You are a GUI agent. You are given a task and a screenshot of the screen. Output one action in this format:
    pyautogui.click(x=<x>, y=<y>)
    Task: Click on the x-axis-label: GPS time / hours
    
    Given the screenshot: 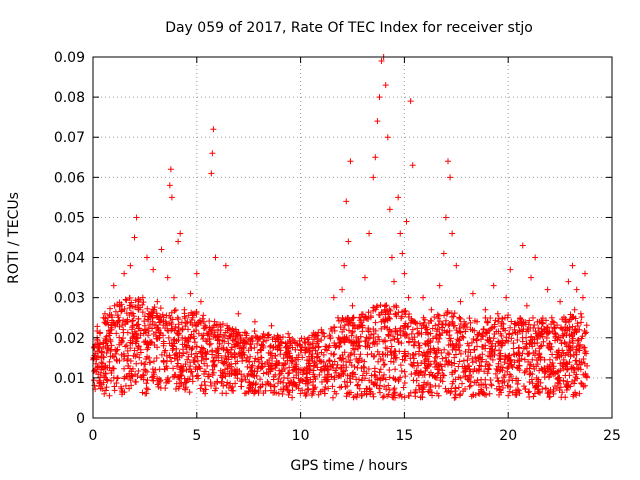 What is the action you would take?
    pyautogui.click(x=348, y=466)
    